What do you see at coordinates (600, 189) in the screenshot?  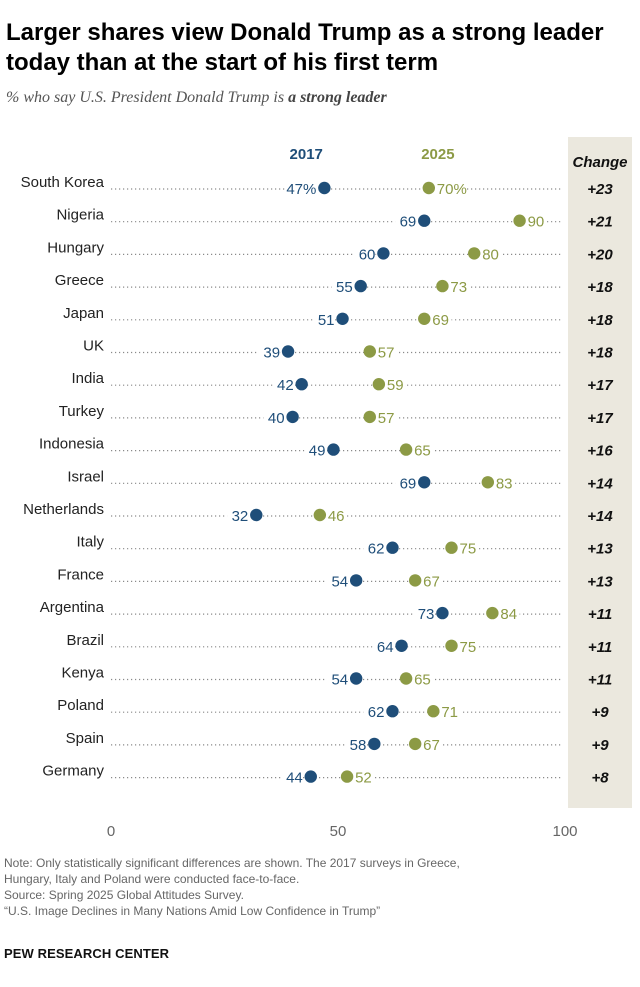 I see `change-value-south-korea: +23` at bounding box center [600, 189].